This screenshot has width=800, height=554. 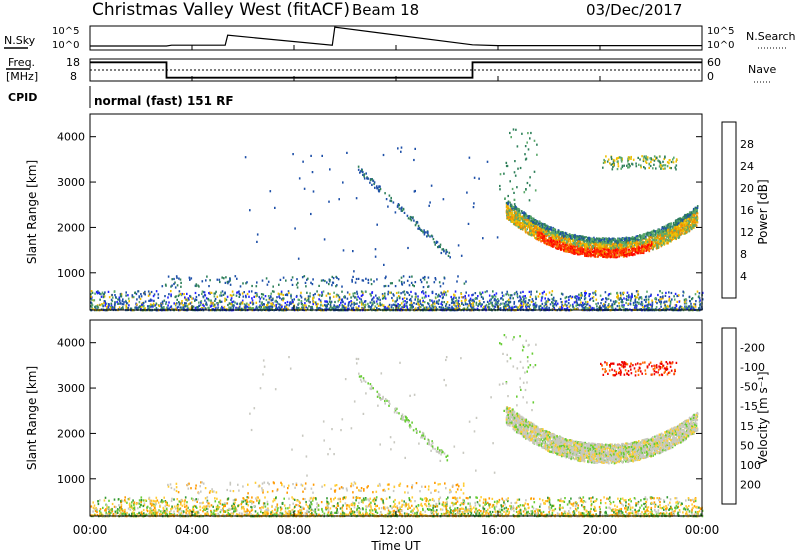 I want to click on date-label: 03/Dec/2017, so click(x=634, y=10).